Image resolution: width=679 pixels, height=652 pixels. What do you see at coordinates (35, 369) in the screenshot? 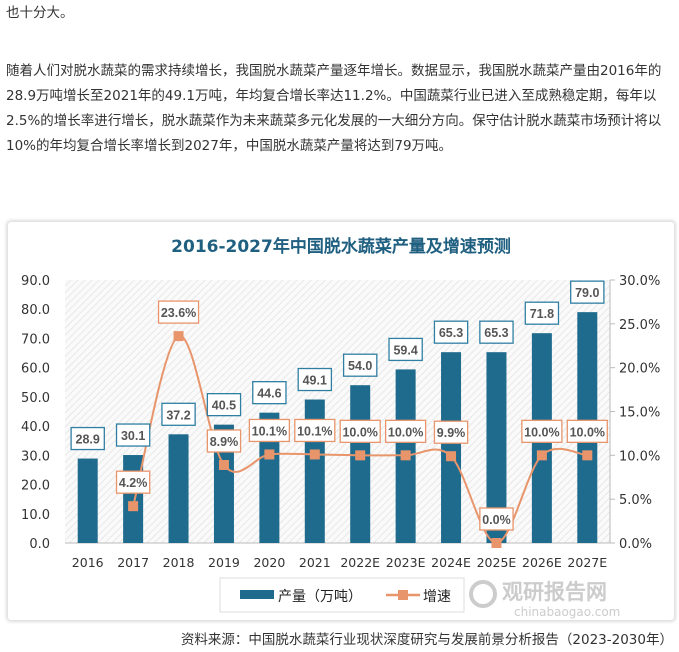
I see `left-tick-label: 60.0` at bounding box center [35, 369].